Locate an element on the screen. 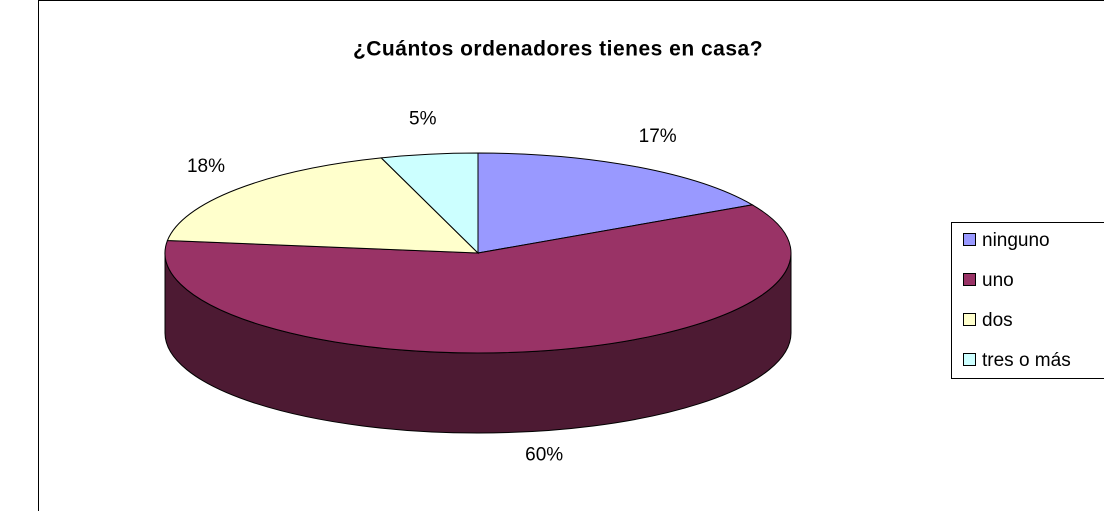  data-label: 17% is located at coordinates (658, 136).